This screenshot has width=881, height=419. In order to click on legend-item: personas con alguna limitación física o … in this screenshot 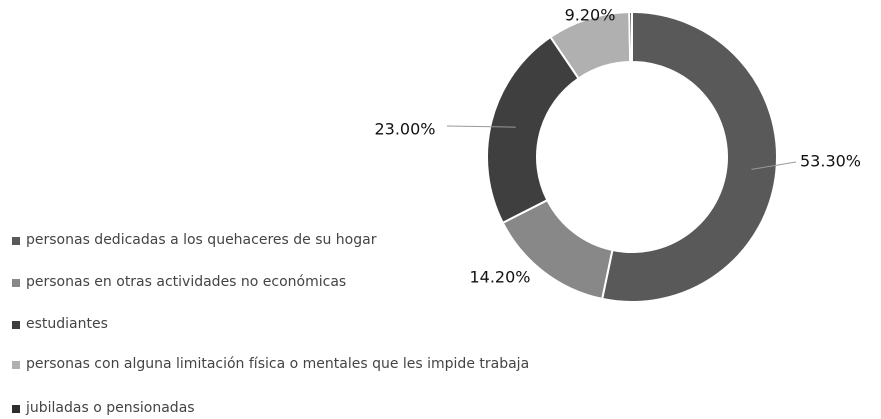, I will do `click(294, 364)`.